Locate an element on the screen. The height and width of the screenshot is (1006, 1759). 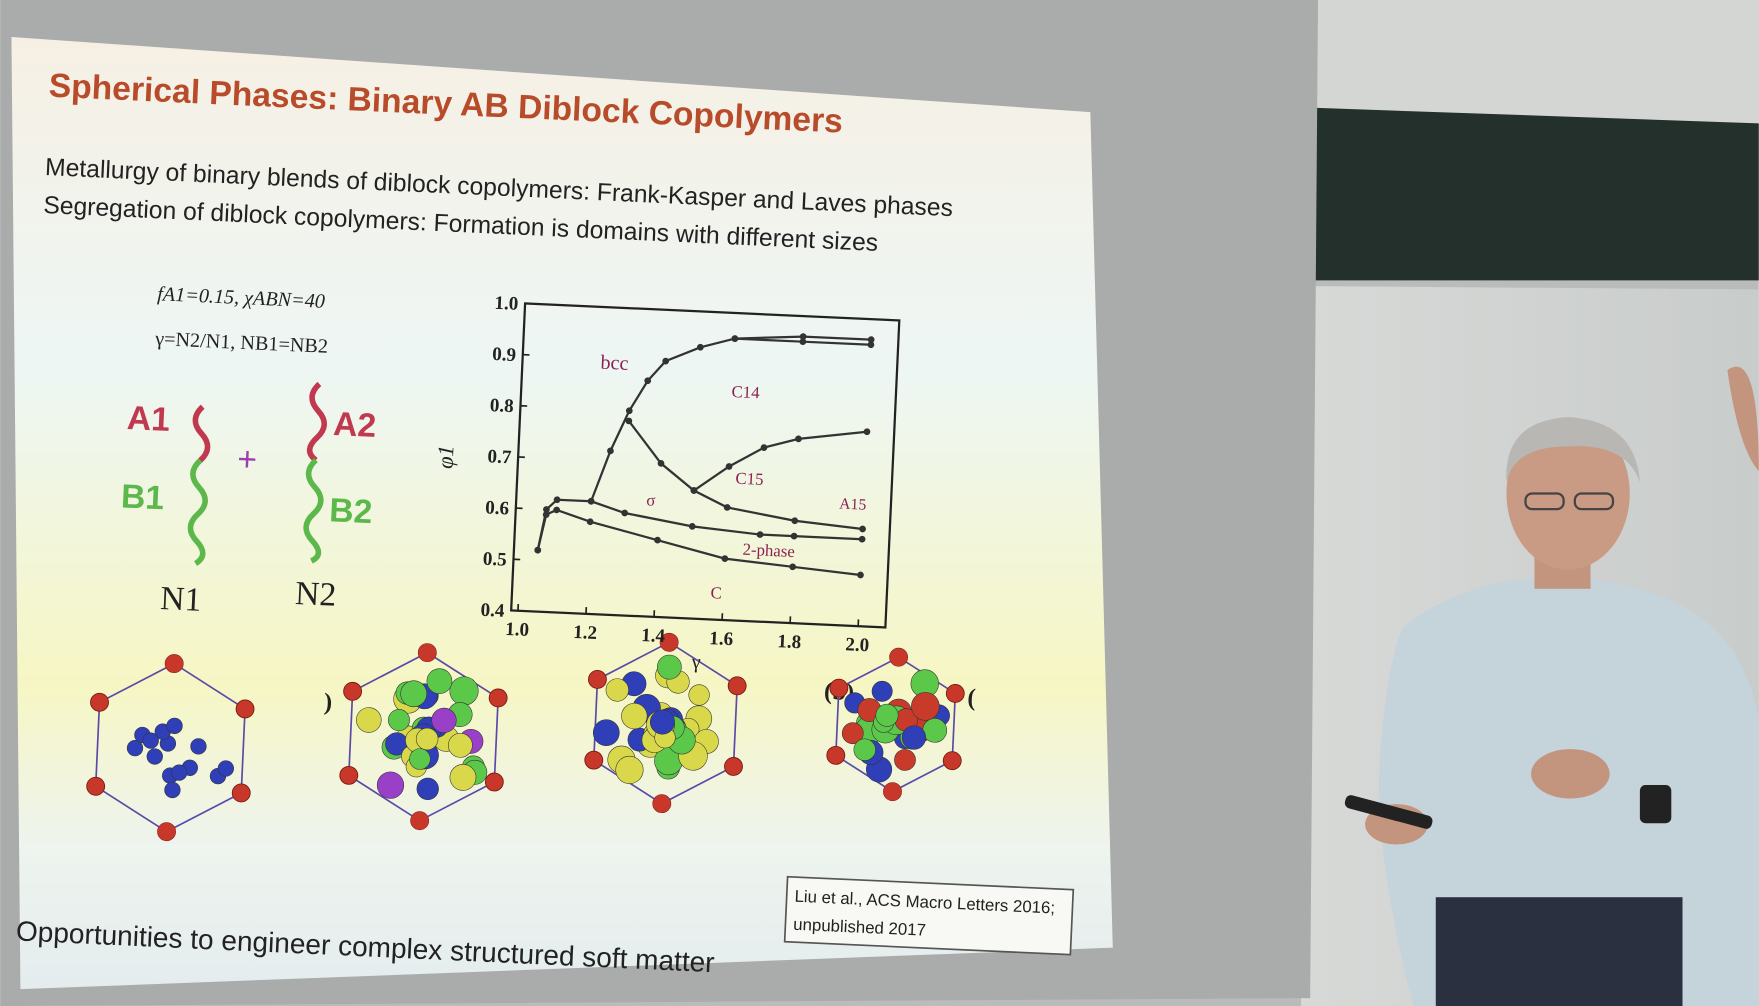
label-b1: B1 is located at coordinates (142, 497).